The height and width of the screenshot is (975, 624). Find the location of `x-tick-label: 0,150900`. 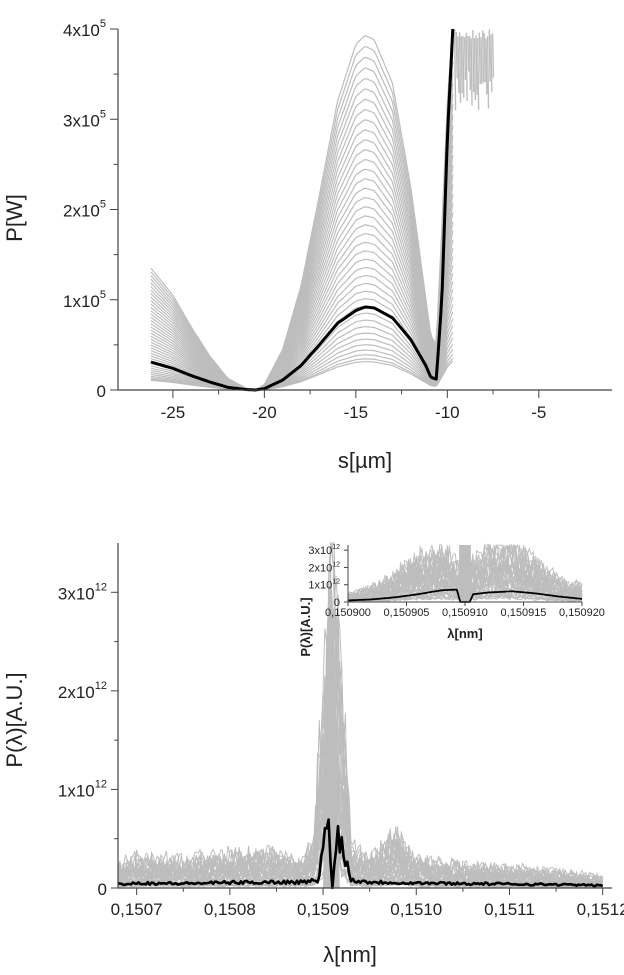

x-tick-label: 0,150900 is located at coordinates (348, 613).